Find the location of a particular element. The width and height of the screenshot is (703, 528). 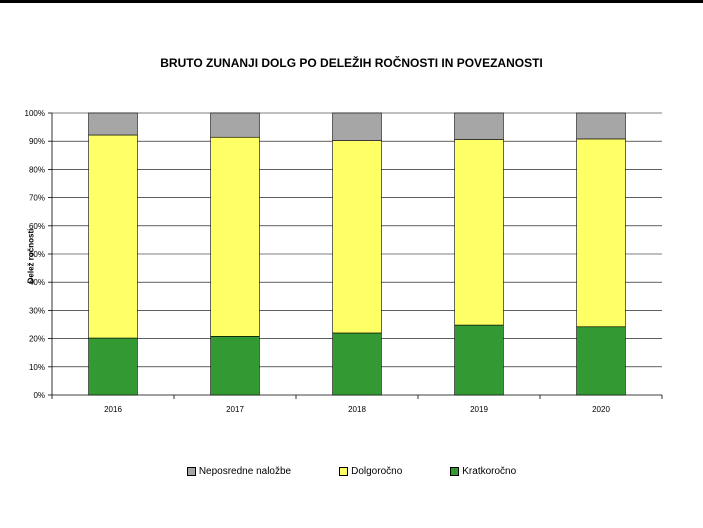

legend-swatch-dolgorocno is located at coordinates (344, 471).